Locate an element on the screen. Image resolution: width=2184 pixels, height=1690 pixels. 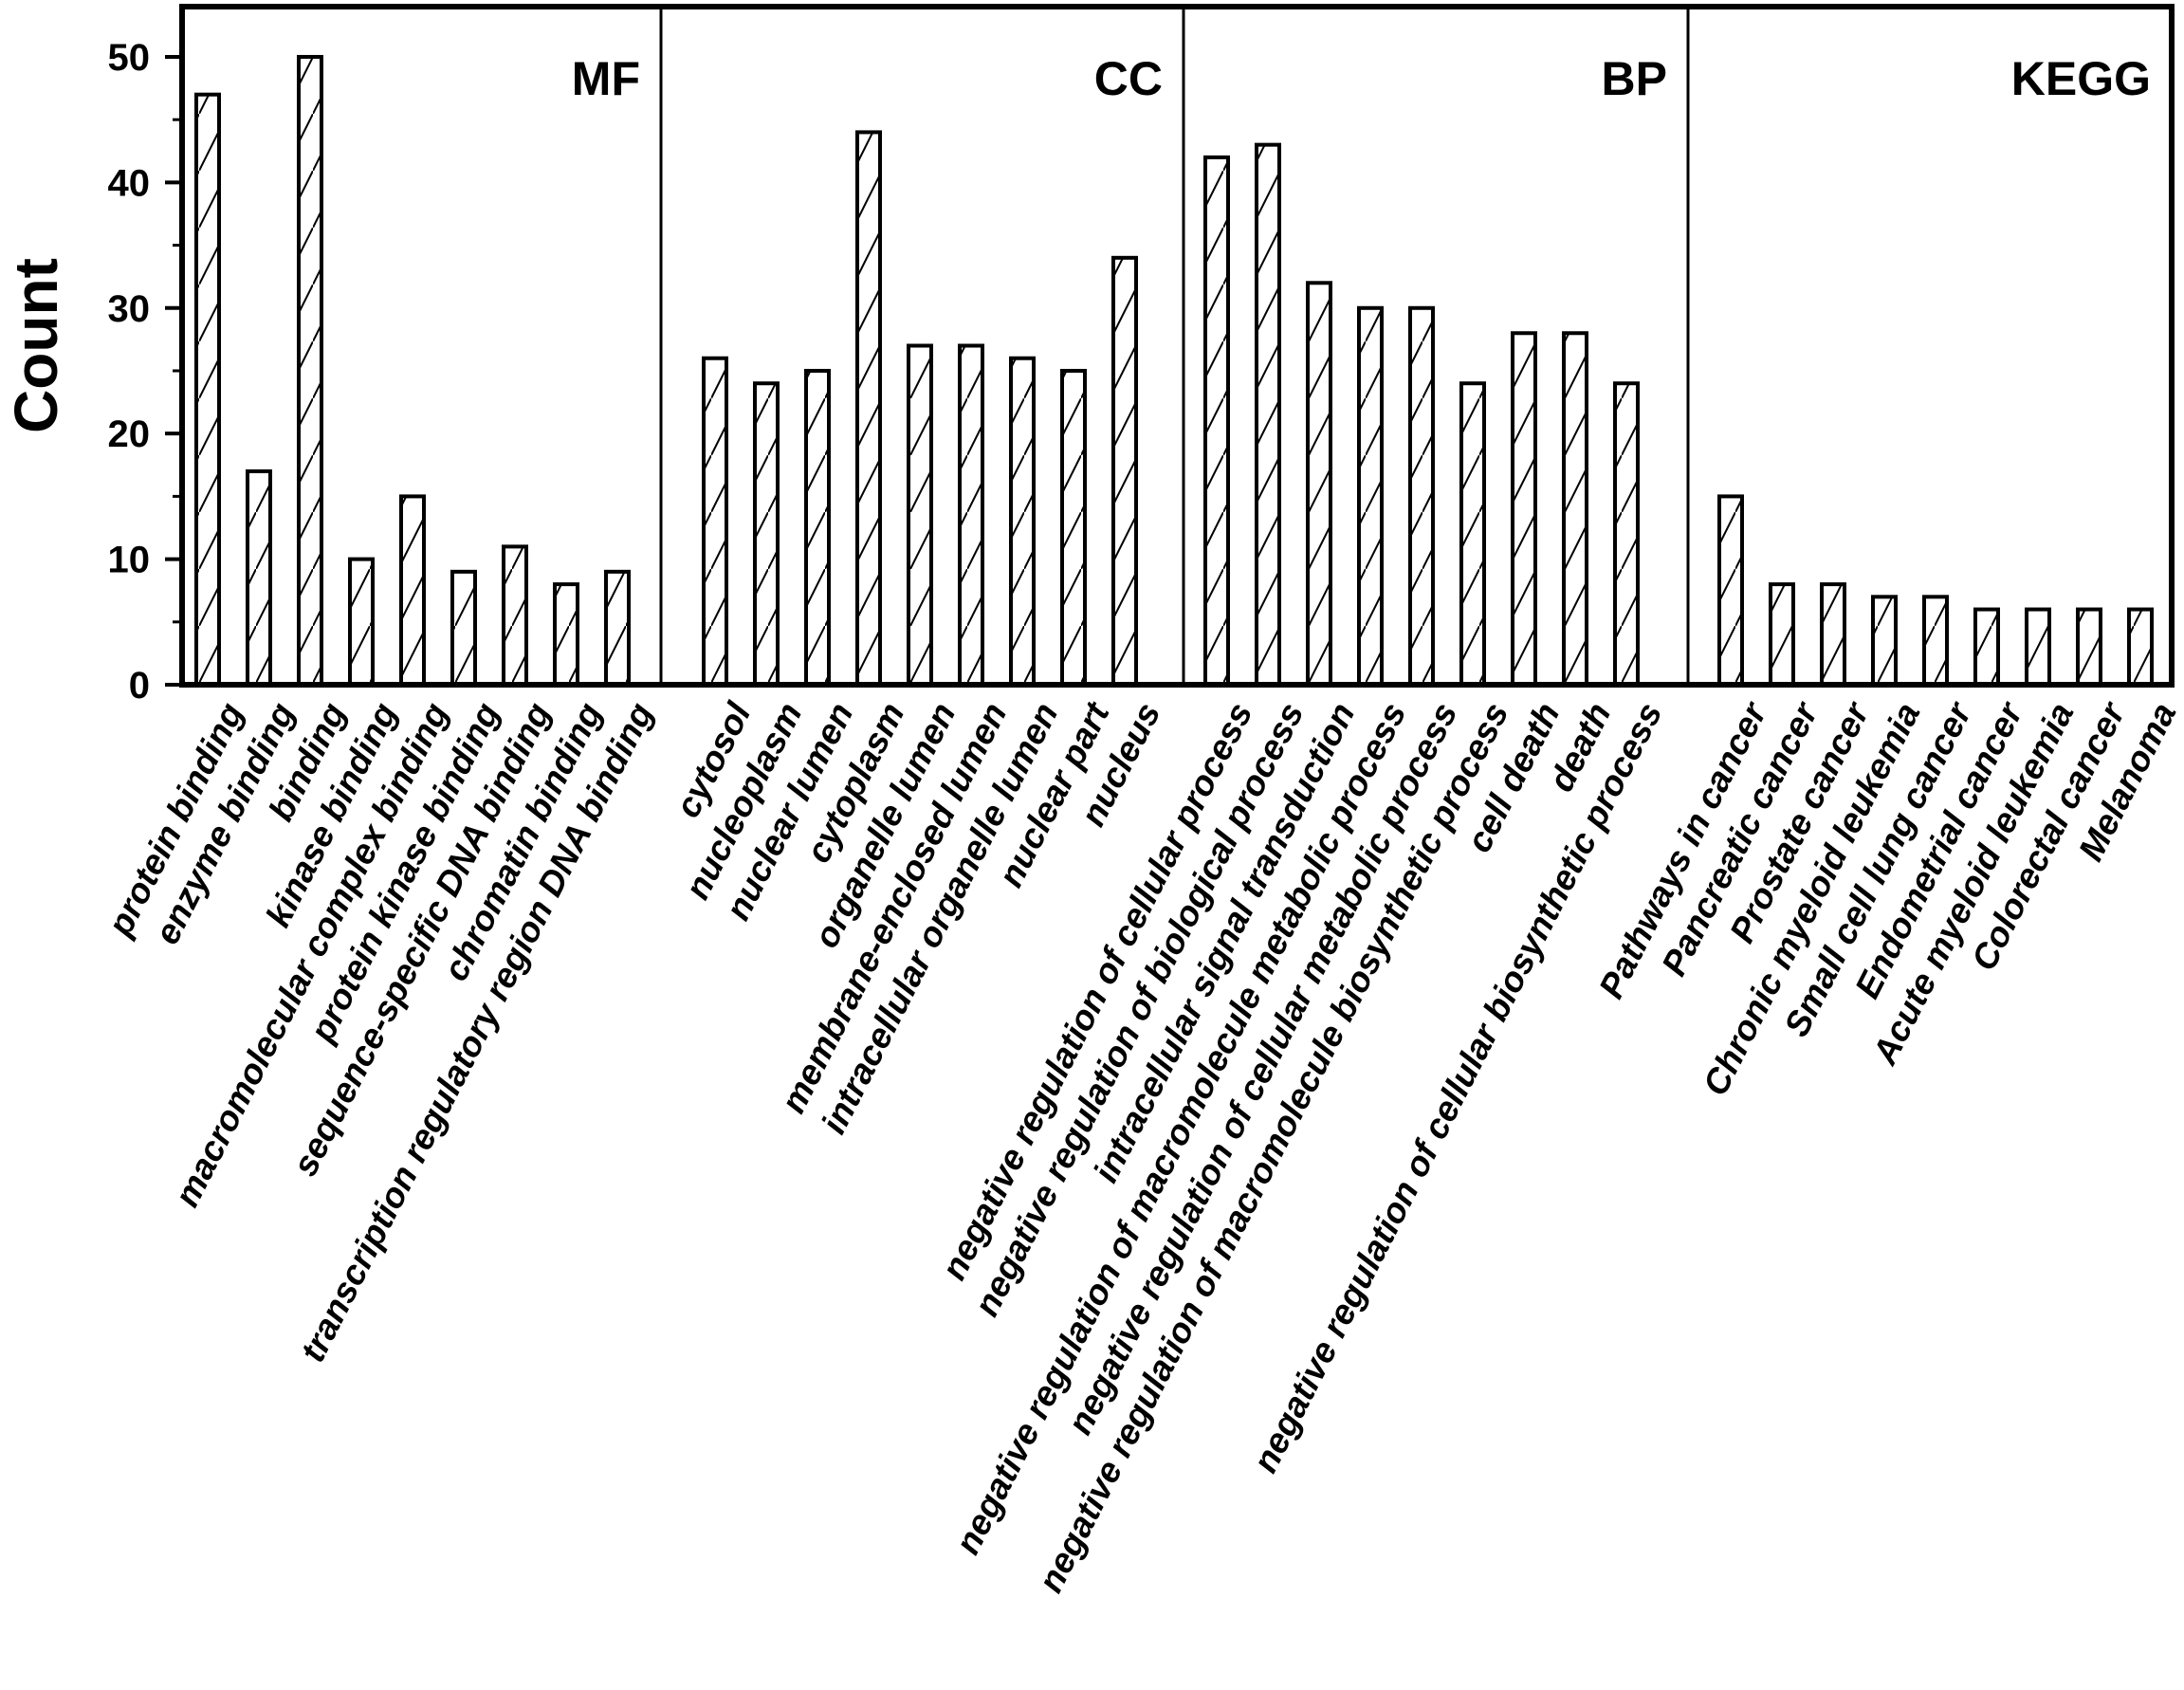
y-tick-label-20: 20 is located at coordinates (129, 434).